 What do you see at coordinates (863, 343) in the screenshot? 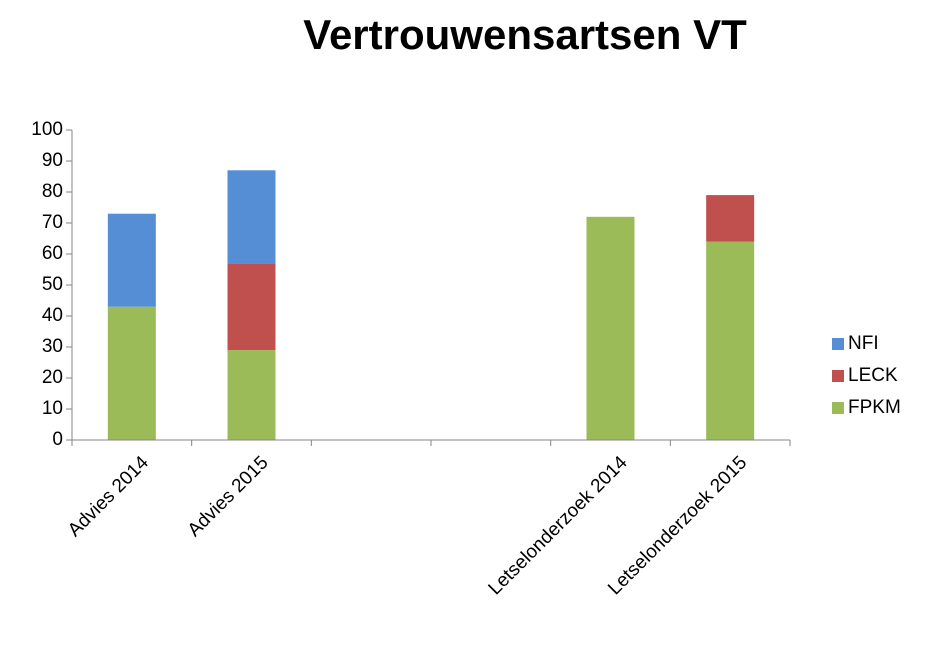
I see `legend-label: NFI` at bounding box center [863, 343].